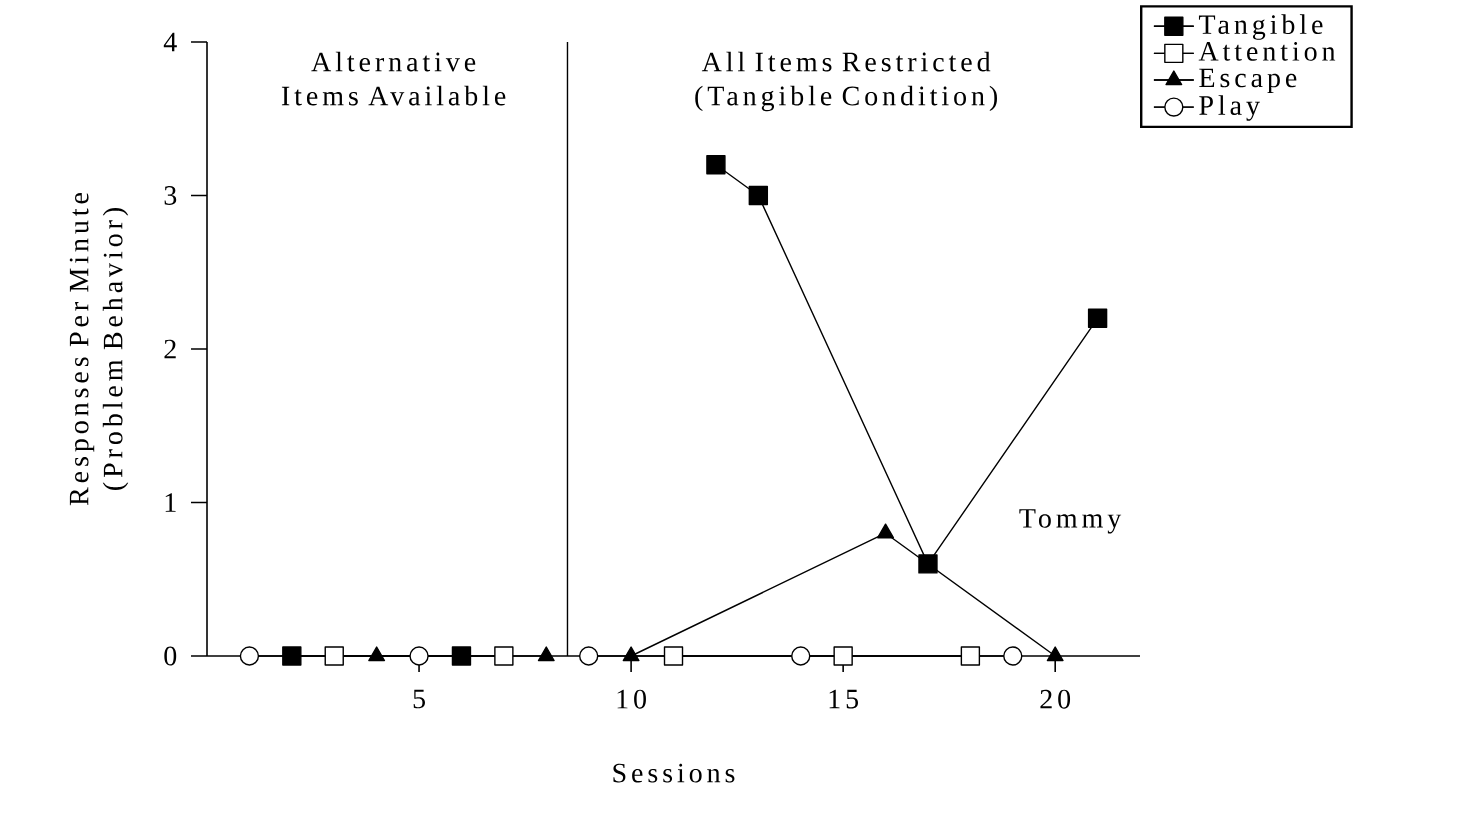 The height and width of the screenshot is (830, 1460). What do you see at coordinates (170, 42) in the screenshot?
I see `y-tick-label: 4` at bounding box center [170, 42].